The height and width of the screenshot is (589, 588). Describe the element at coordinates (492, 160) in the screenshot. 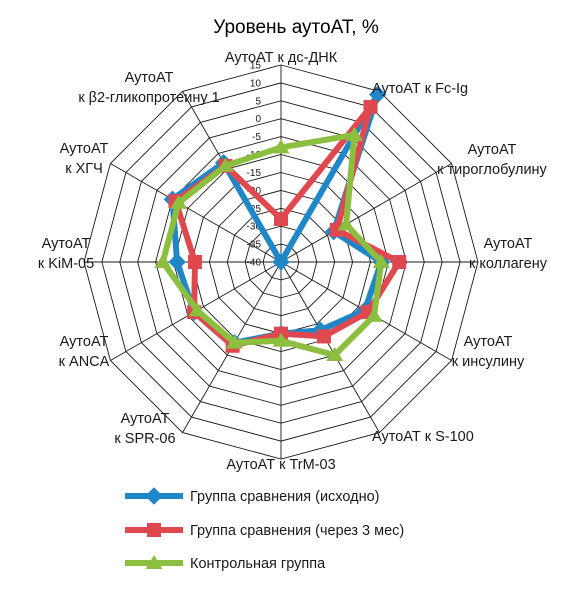

I see `axis-label: АутоАТ к тироглобулину` at that location.